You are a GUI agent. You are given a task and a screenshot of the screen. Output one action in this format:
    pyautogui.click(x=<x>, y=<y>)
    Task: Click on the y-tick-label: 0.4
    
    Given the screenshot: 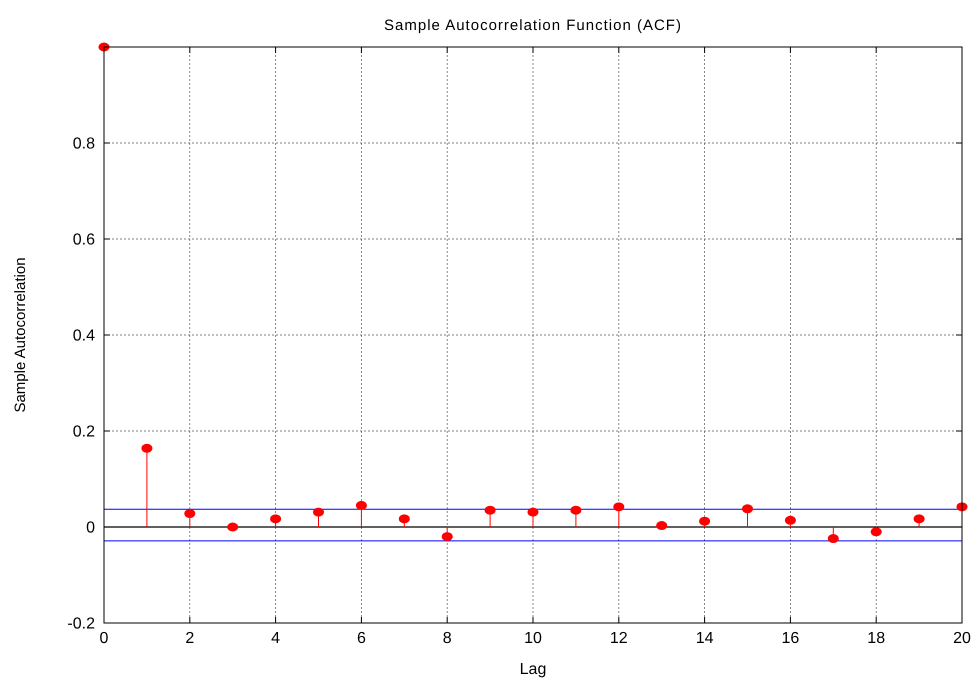 What is the action you would take?
    pyautogui.click(x=84, y=336)
    